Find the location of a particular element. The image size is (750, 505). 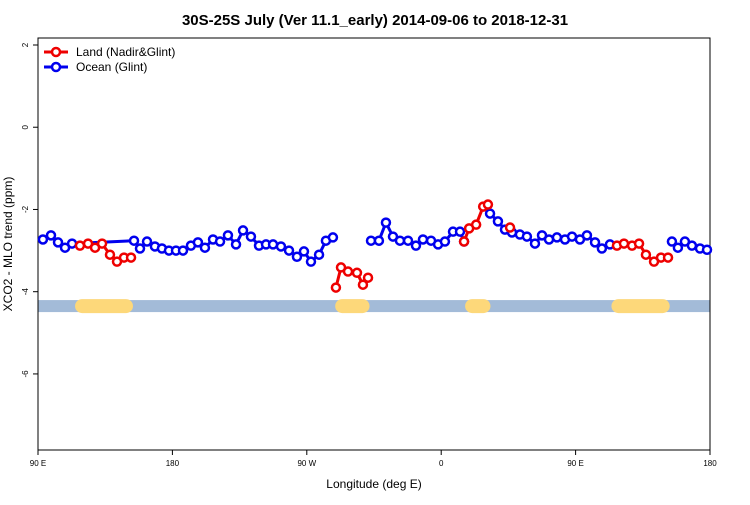

y-tick-label: -4 is located at coordinates (25, 292).